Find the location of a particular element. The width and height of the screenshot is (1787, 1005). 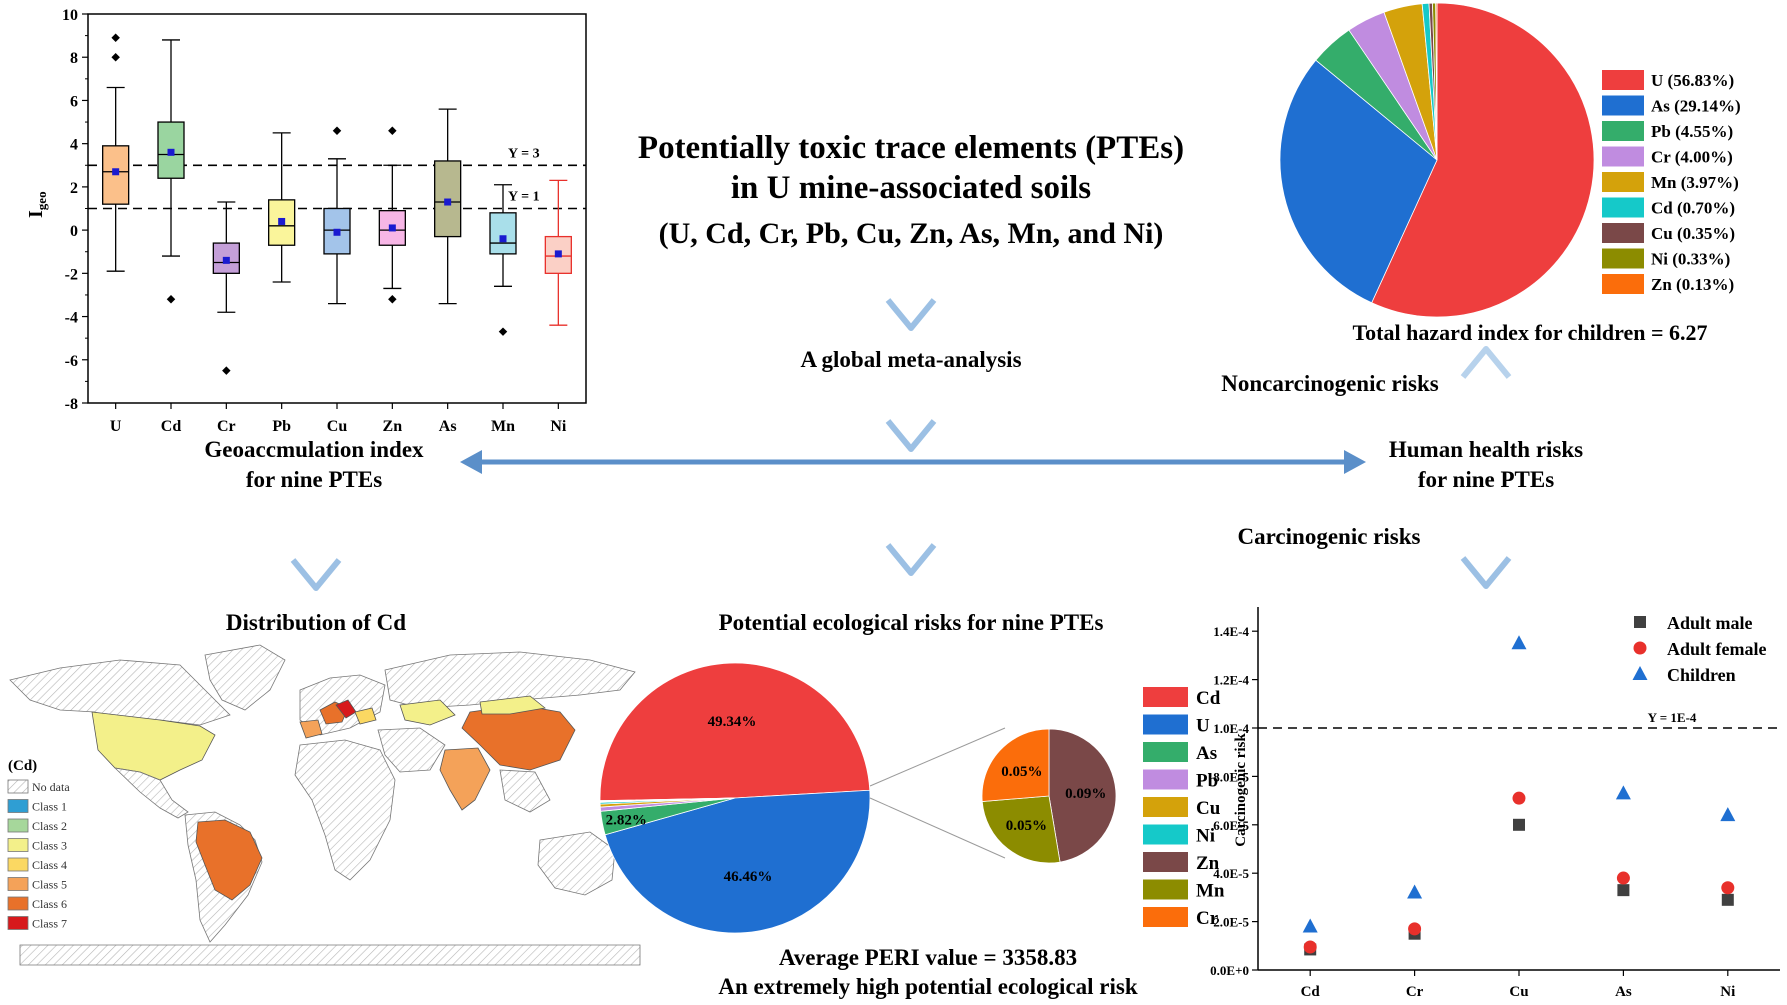

cd-distribution-title: Distribution of Cd is located at coordinates (316, 622).